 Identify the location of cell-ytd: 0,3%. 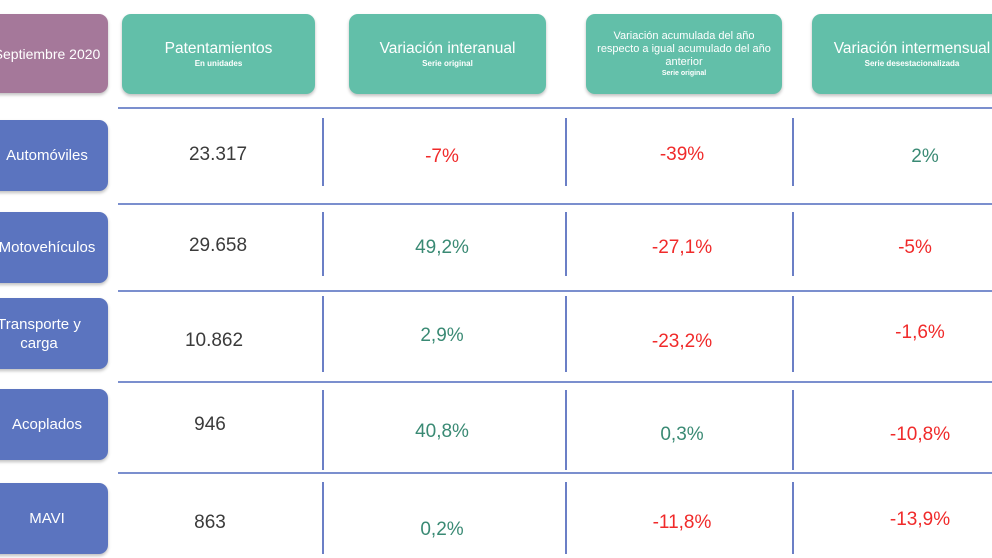
(682, 434).